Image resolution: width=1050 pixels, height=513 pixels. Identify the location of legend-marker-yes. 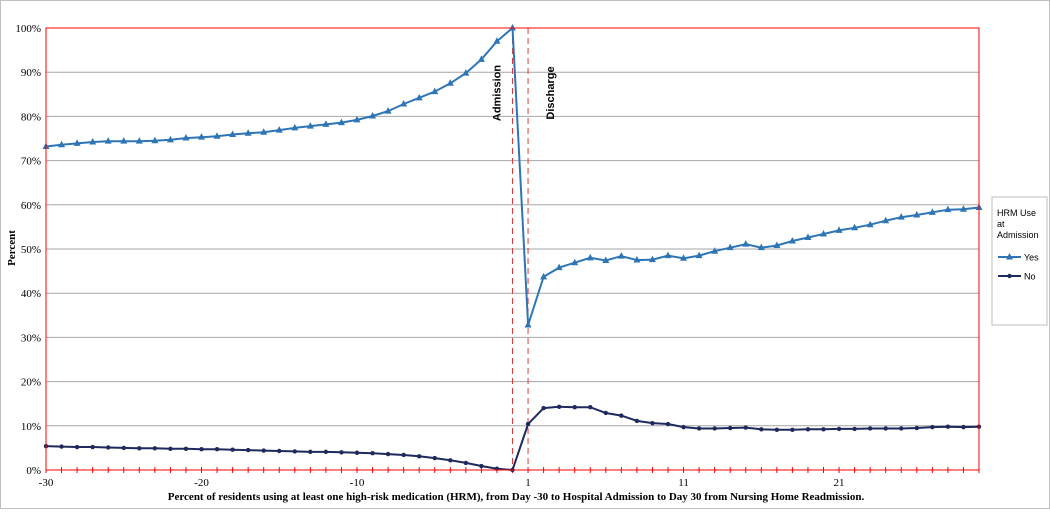
(1009, 256).